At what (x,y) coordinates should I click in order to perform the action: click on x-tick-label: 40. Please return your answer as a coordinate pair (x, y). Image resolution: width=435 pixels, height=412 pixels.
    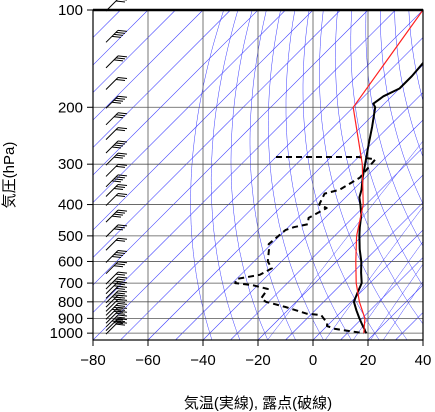
    Looking at the image, I should click on (423, 360).